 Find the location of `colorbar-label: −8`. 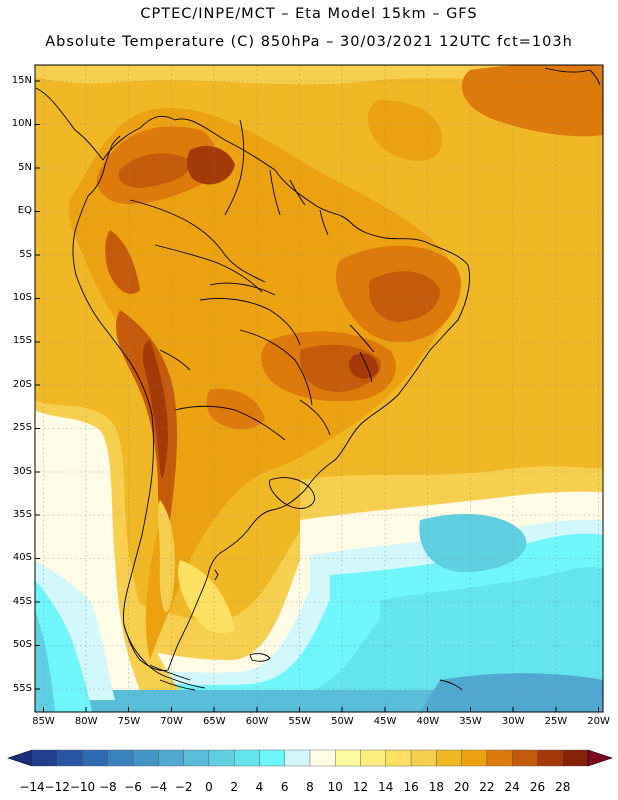

colorbar-label: −8 is located at coordinates (107, 787).